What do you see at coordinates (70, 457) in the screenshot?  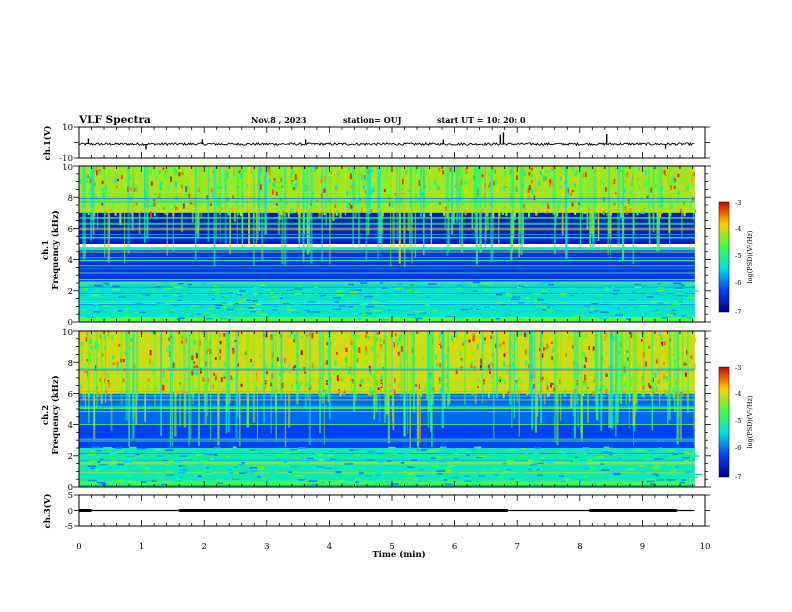 I see `ch2-spec-ytick-2: 2` at bounding box center [70, 457].